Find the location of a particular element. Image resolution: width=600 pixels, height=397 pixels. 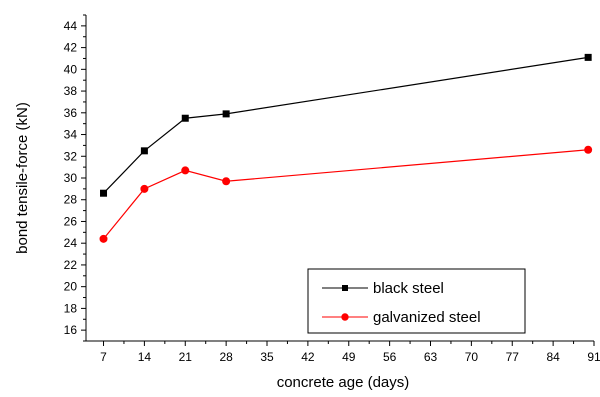

x-tick-label: 77 is located at coordinates (513, 357).